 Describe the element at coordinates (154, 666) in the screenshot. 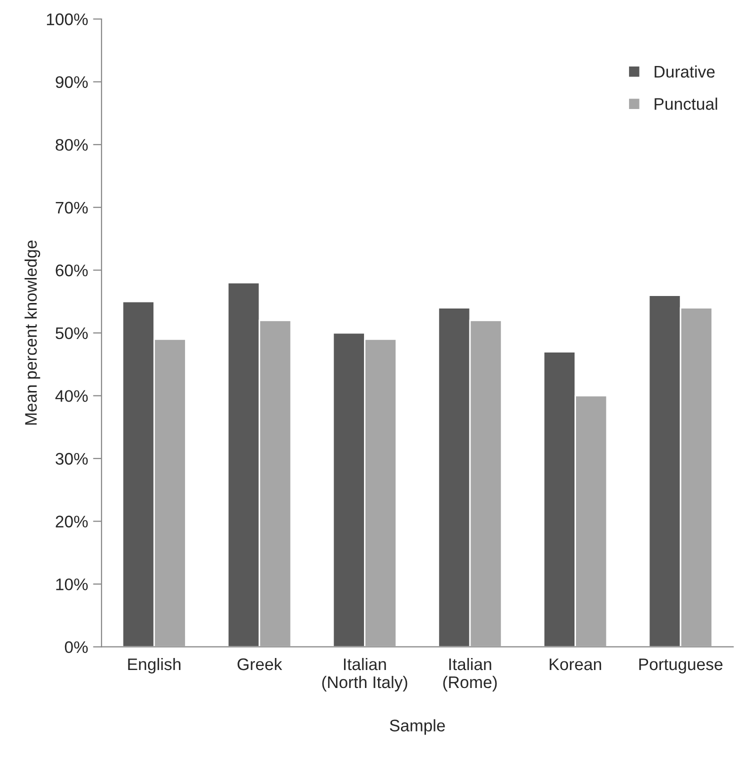

I see `x-tick-label: English` at that location.